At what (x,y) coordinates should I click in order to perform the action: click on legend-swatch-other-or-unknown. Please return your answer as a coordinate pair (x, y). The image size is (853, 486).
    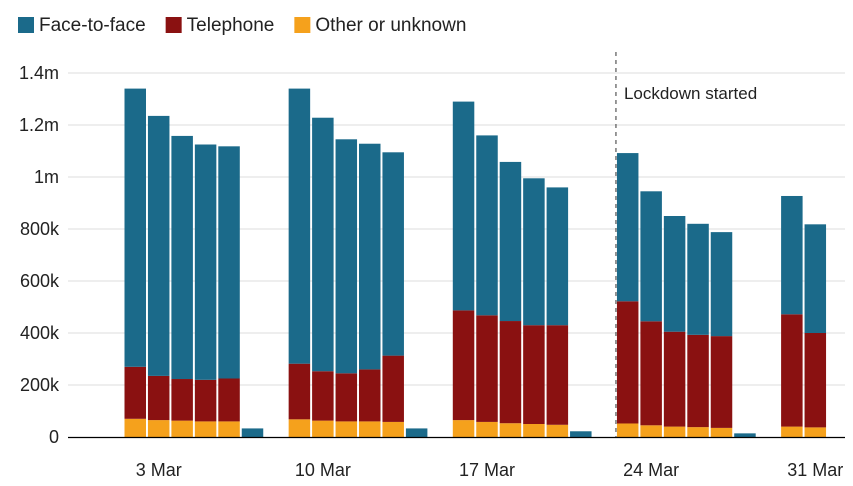
    Looking at the image, I should click on (302, 25).